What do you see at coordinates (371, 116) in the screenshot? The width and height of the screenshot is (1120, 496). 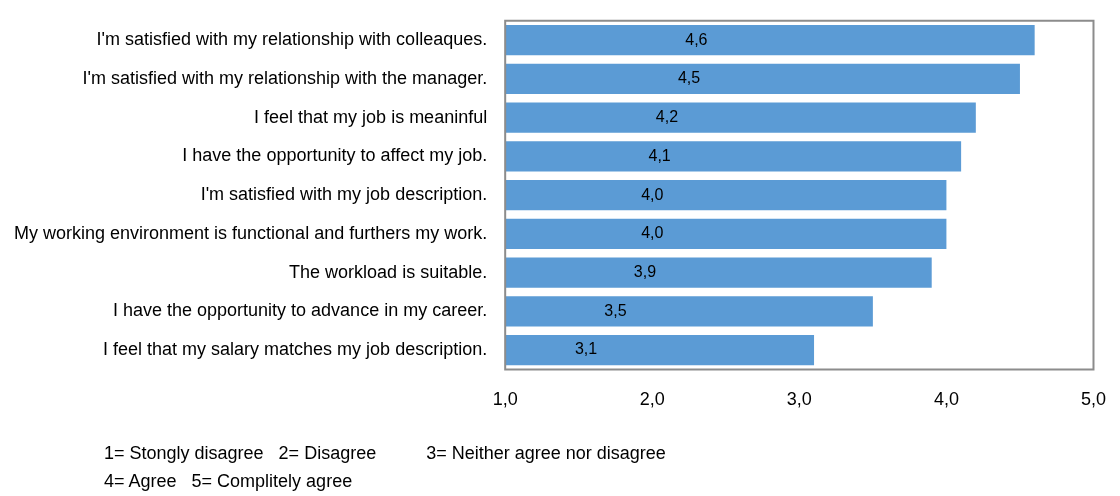 I see `y-tick-label: I feel that my job is meaninful` at bounding box center [371, 116].